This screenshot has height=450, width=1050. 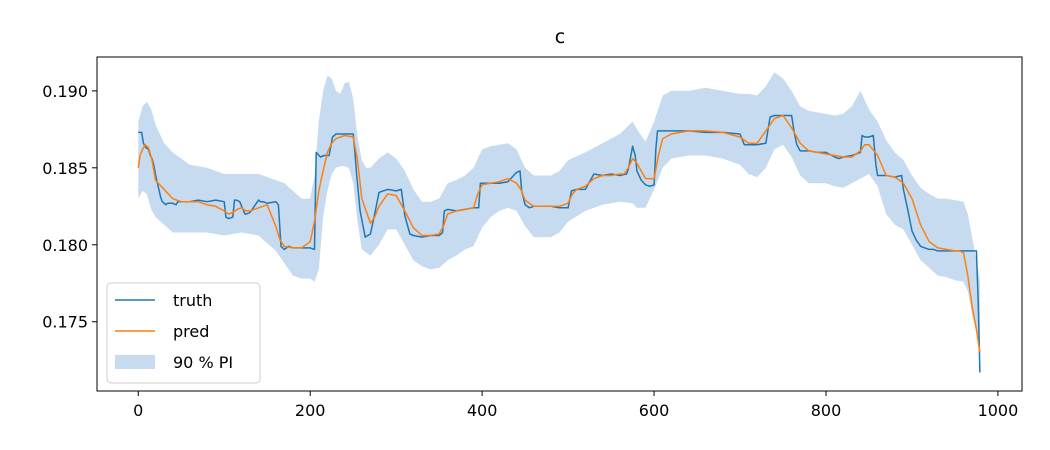 I want to click on chart-title: c, so click(x=560, y=37).